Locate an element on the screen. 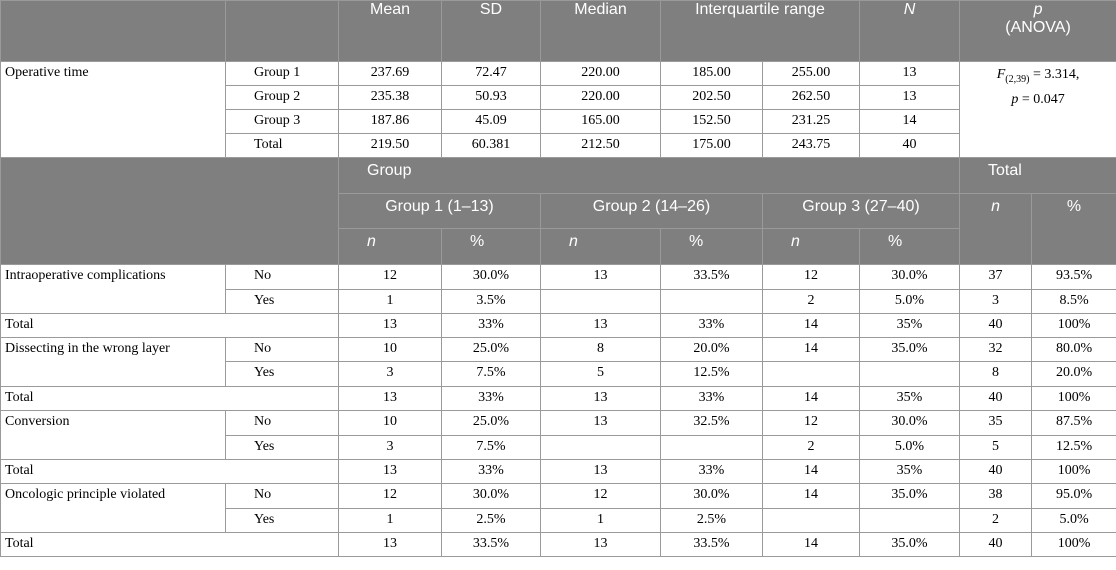 Image resolution: width=1116 pixels, height=570 pixels. q1-cell: 185.00 is located at coordinates (711, 73).